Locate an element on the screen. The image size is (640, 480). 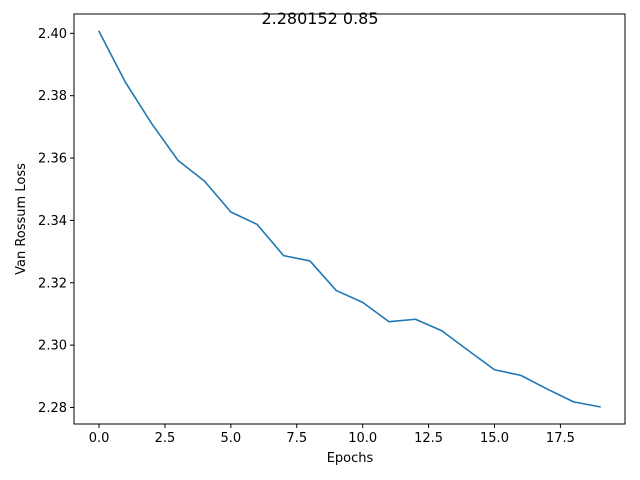
x-tick-label: 0.0 is located at coordinates (99, 438).